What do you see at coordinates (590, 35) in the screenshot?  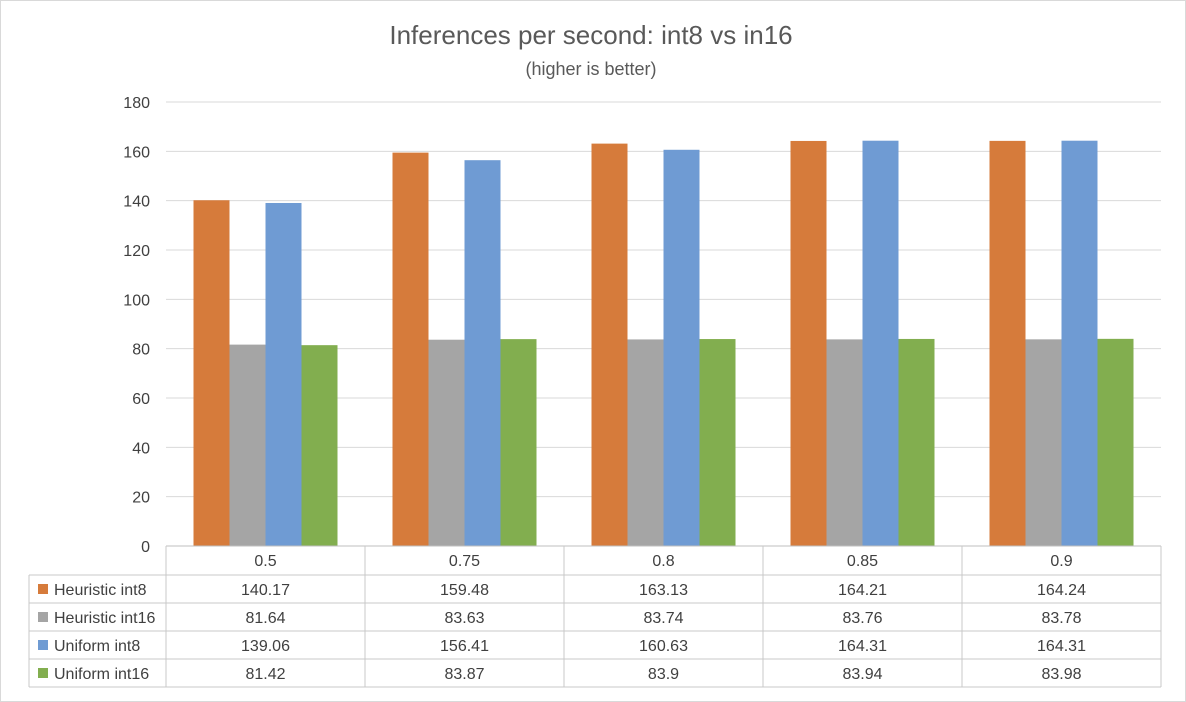 I see `chart-title: Inferences per second: int8 vs in16` at bounding box center [590, 35].